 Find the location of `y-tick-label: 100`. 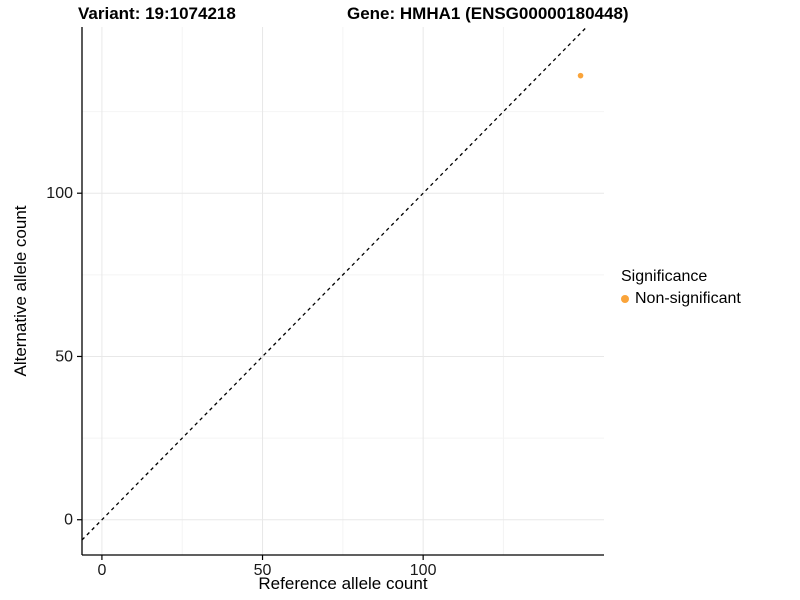

y-tick-label: 100 is located at coordinates (59, 193).